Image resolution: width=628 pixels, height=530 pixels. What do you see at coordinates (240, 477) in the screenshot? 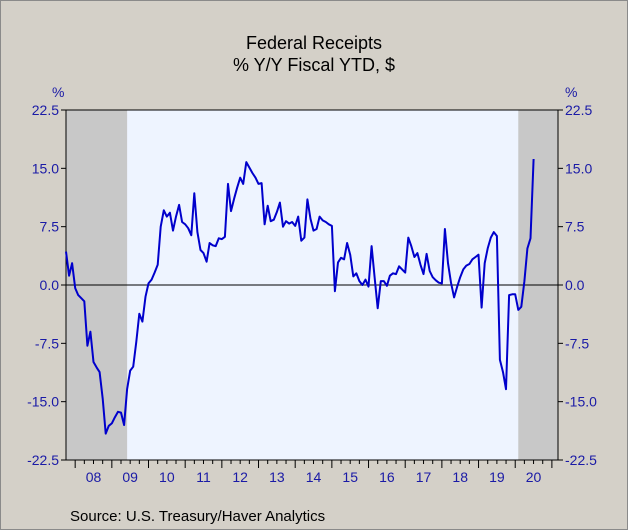
I see `x-tick-label: 12` at bounding box center [240, 477].